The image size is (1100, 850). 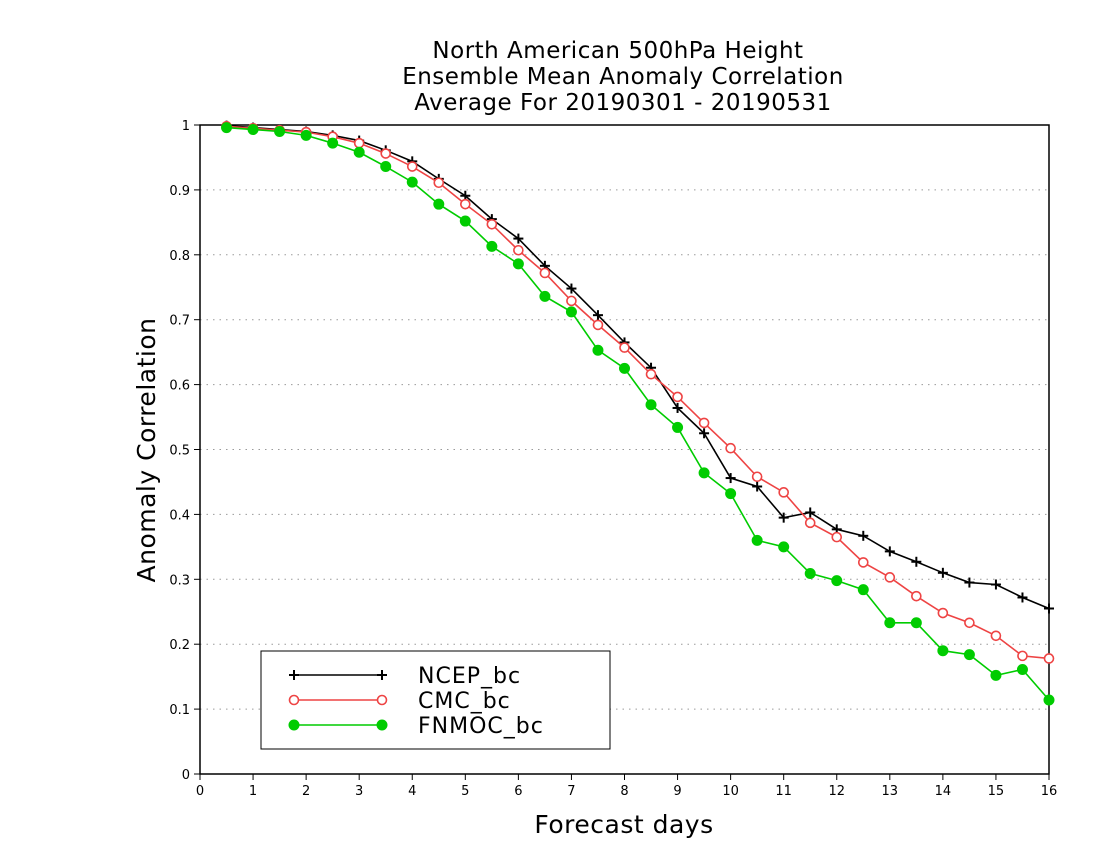 What do you see at coordinates (399, 701) in the screenshot?
I see `legend-item: CMC_bc` at bounding box center [399, 701].